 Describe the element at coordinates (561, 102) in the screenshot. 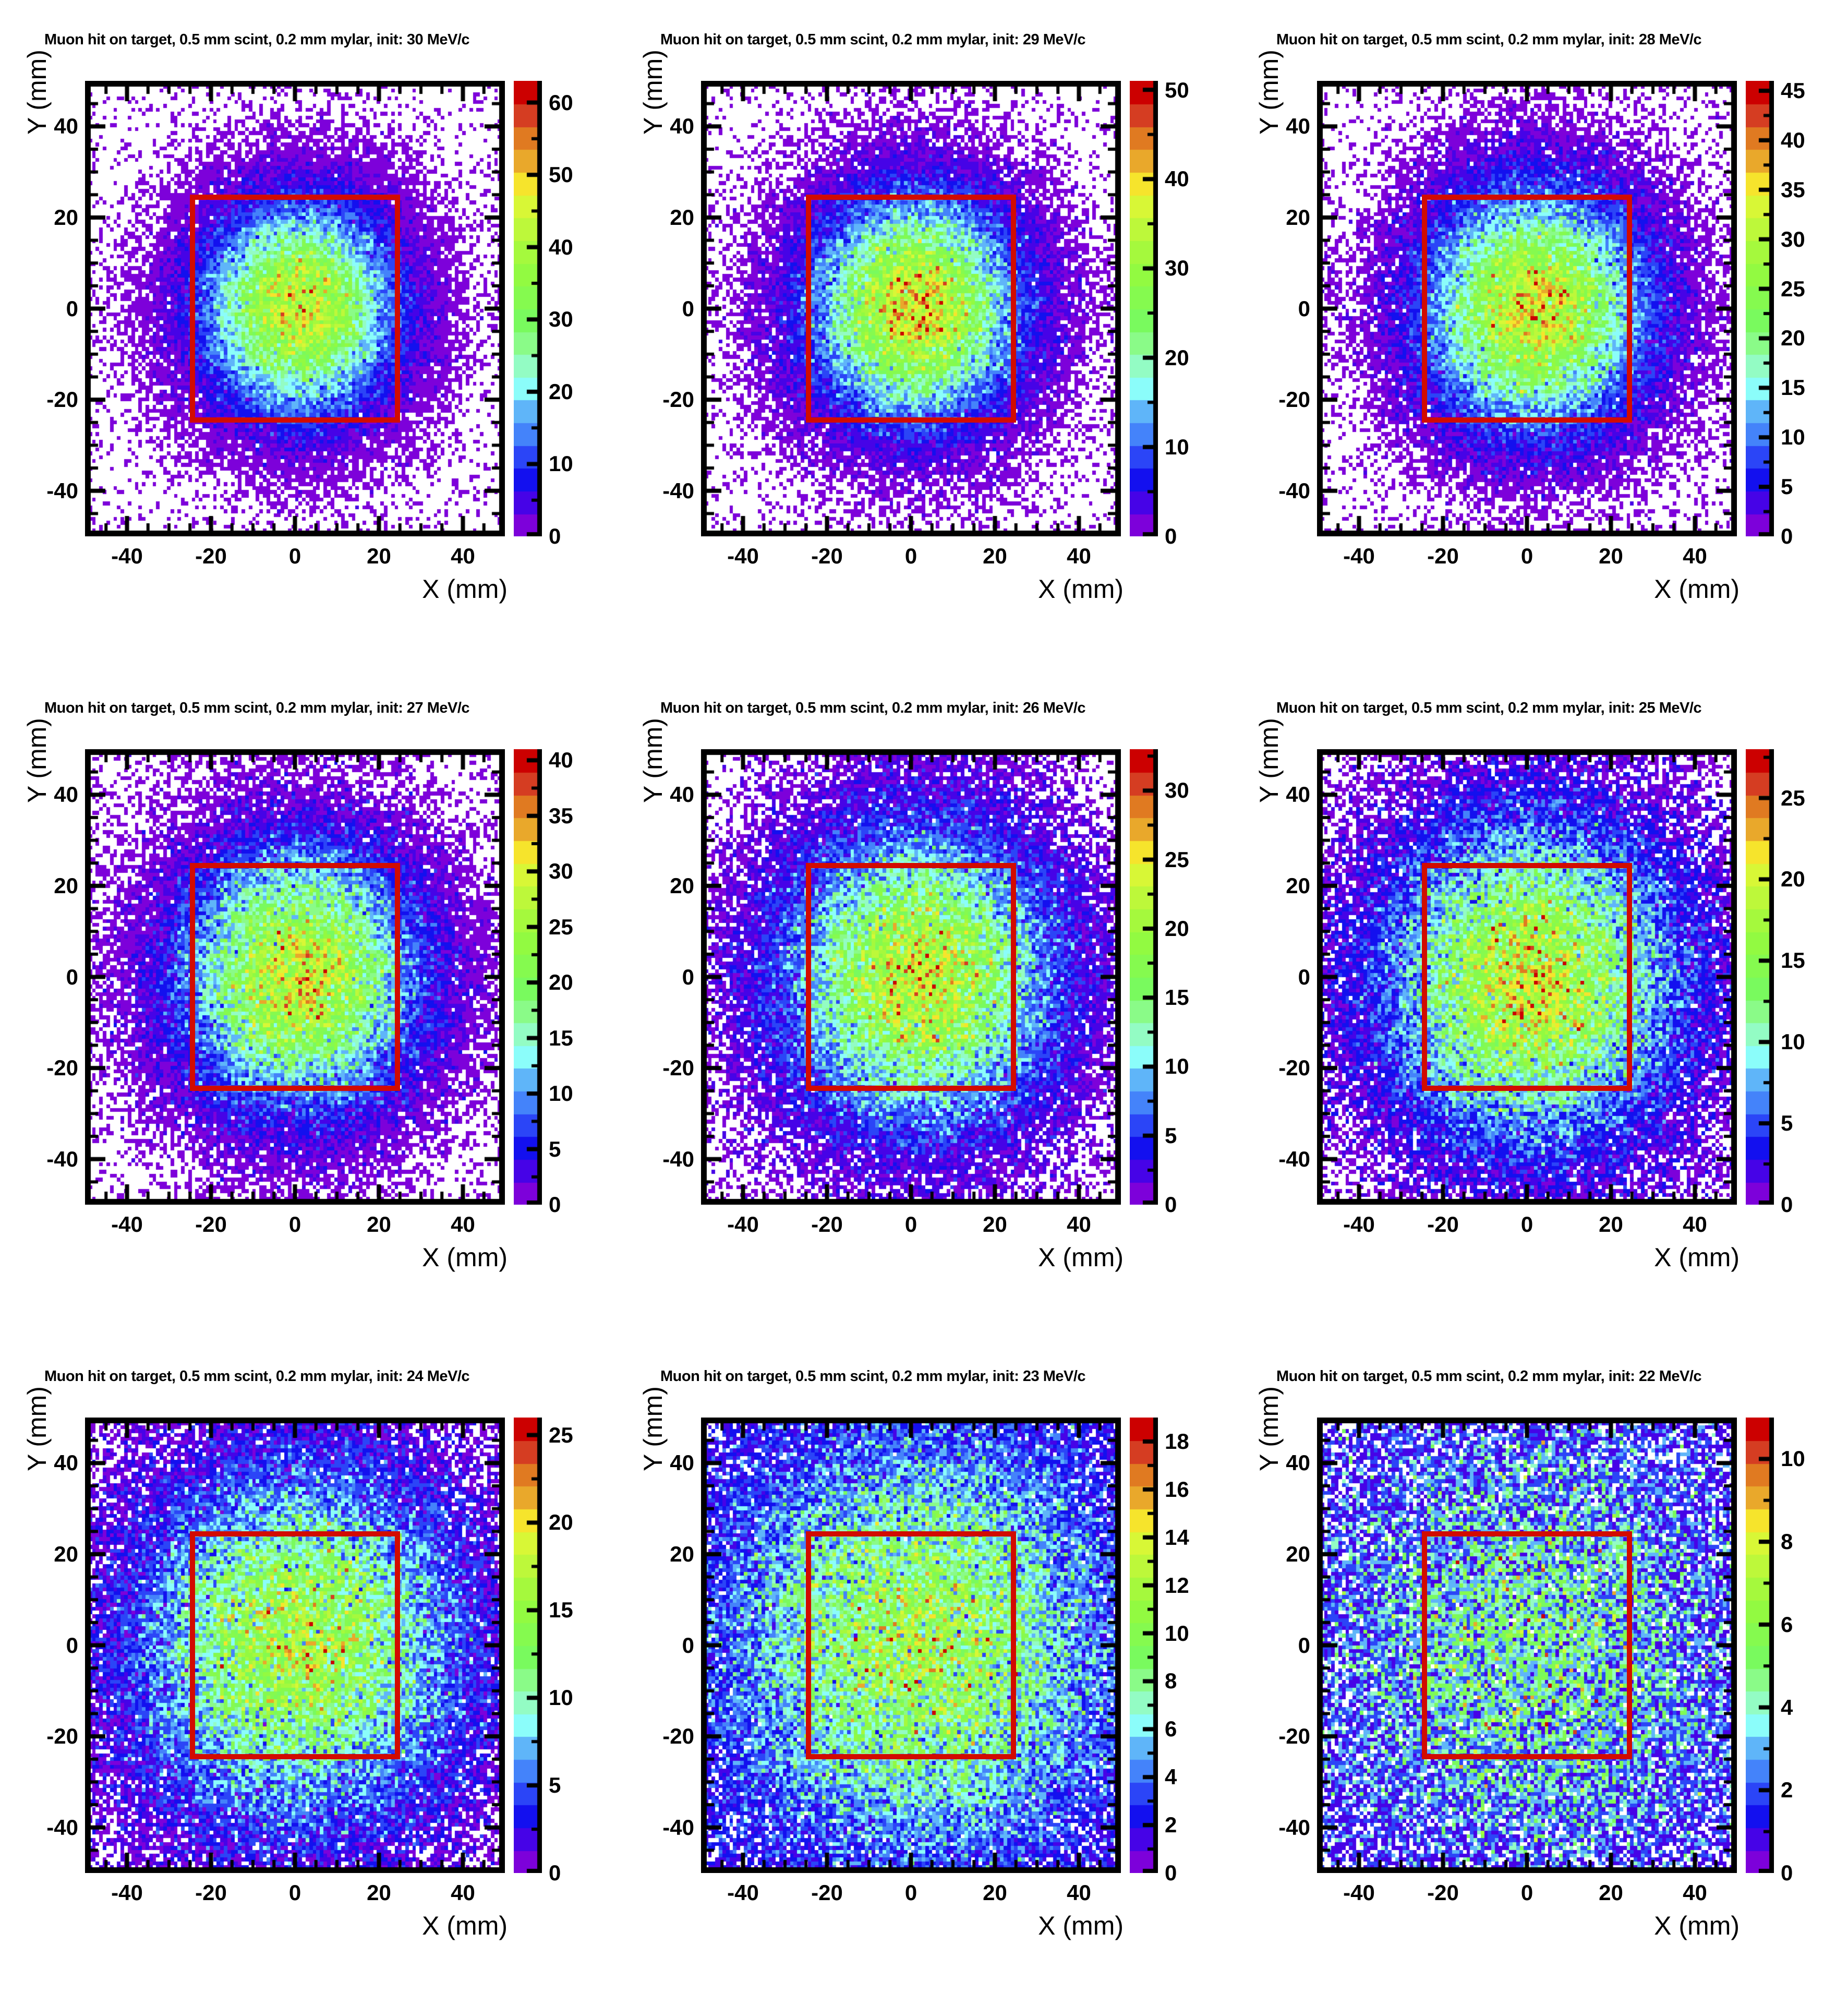

I see `colorbar-tick-label: 60` at that location.